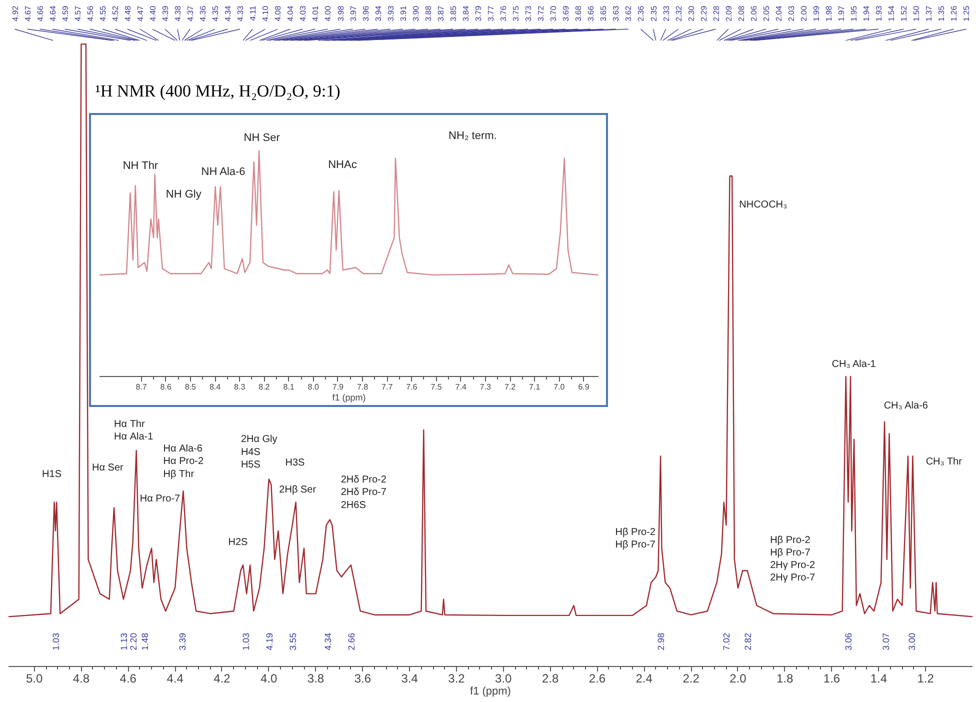 Image resolution: width=980 pixels, height=702 pixels. Describe the element at coordinates (215, 387) in the screenshot. I see `x-tick-label: 8.4` at that location.